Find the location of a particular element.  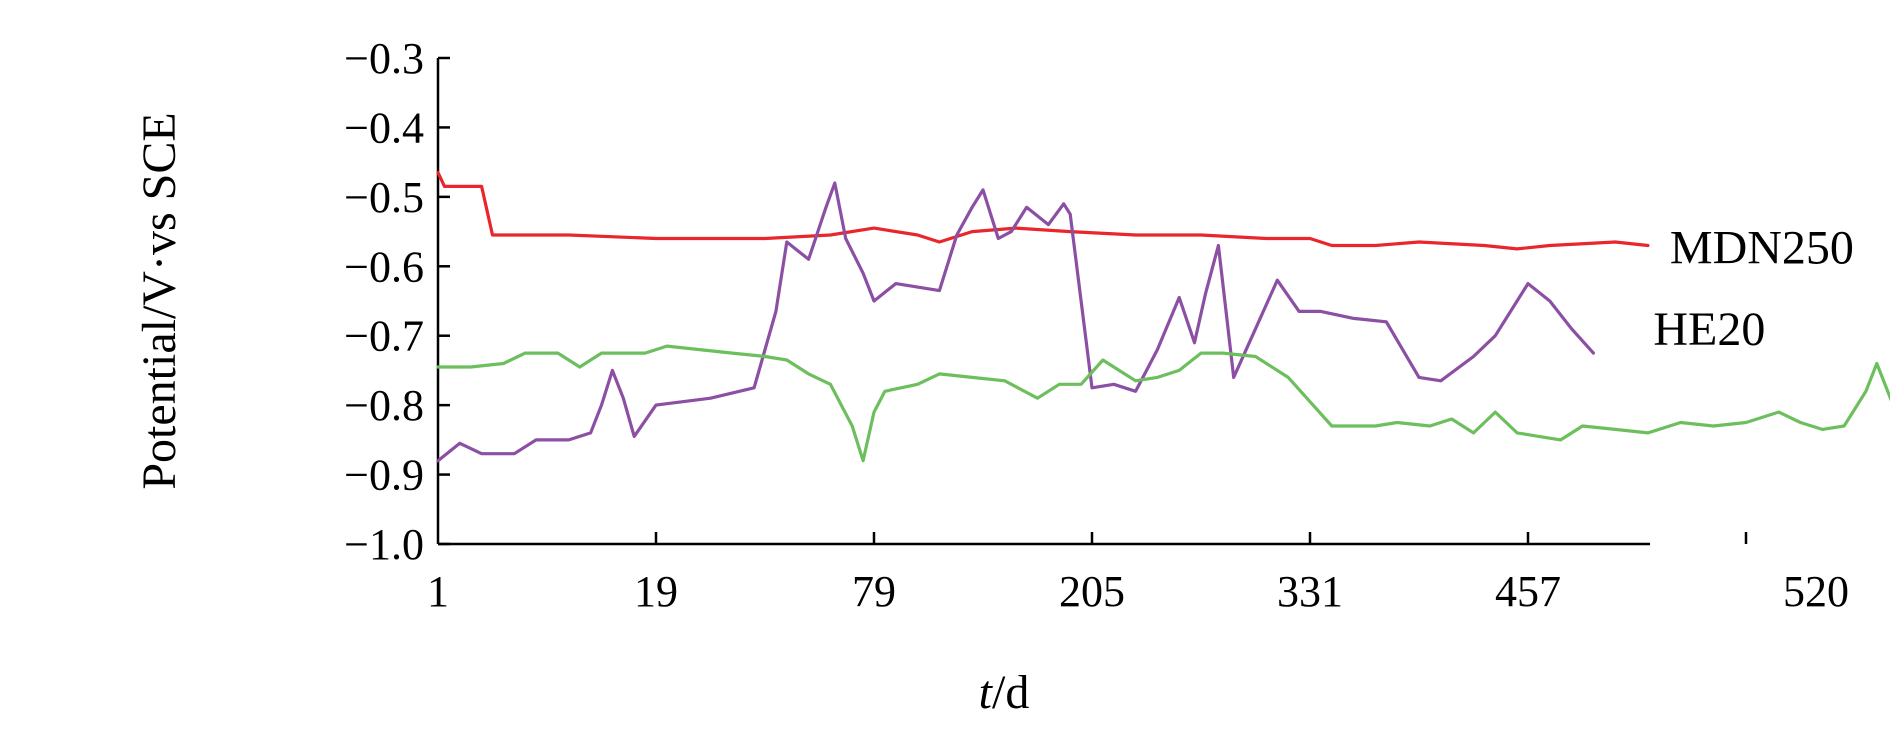

x-axis-title-italic: t is located at coordinates (986, 692).